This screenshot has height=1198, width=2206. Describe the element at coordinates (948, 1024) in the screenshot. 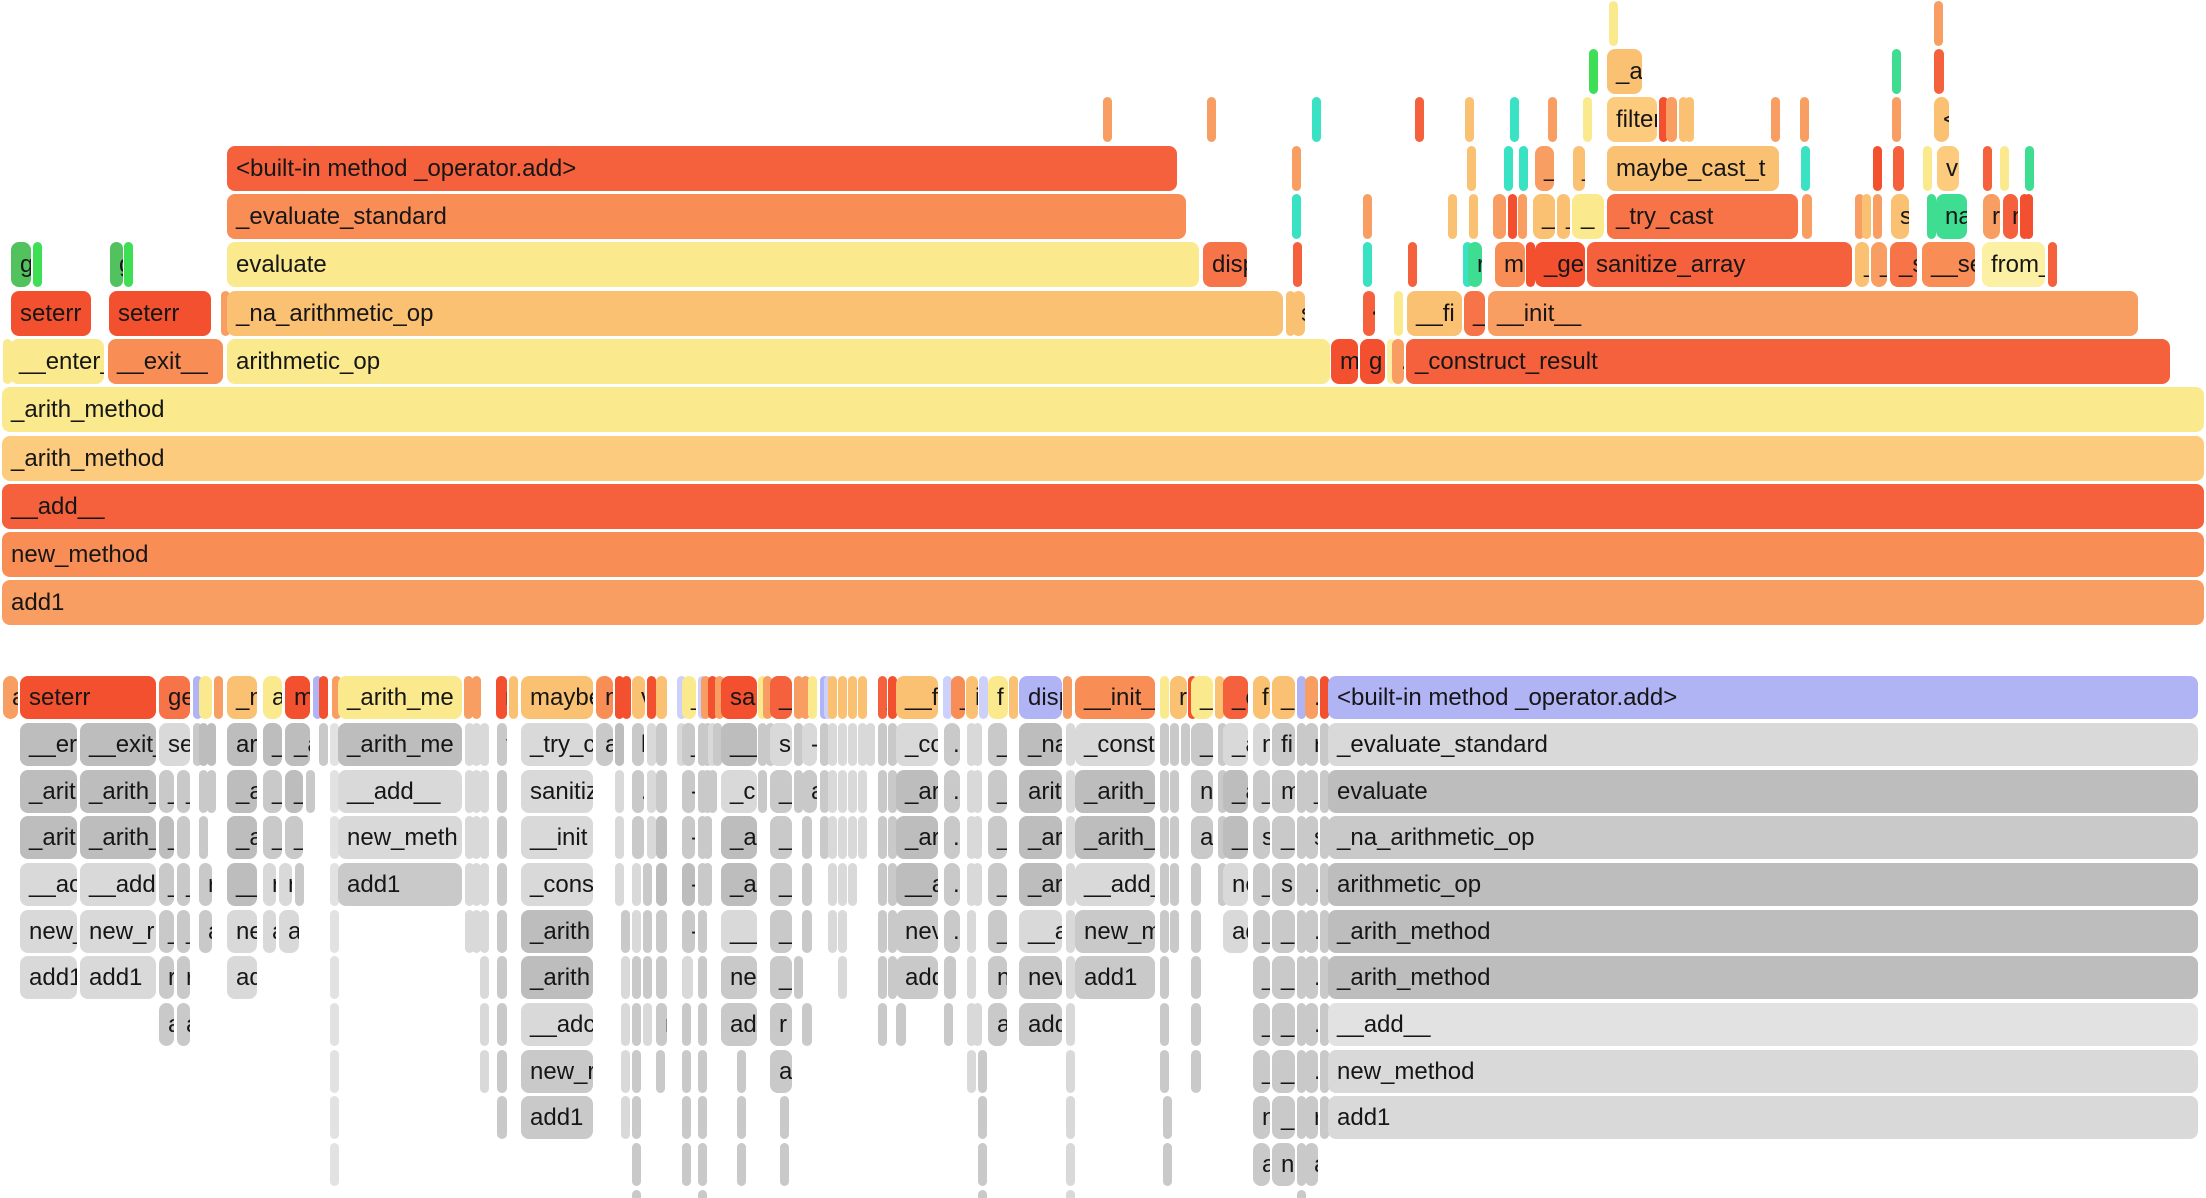

I see `frame-<: <` at that location.